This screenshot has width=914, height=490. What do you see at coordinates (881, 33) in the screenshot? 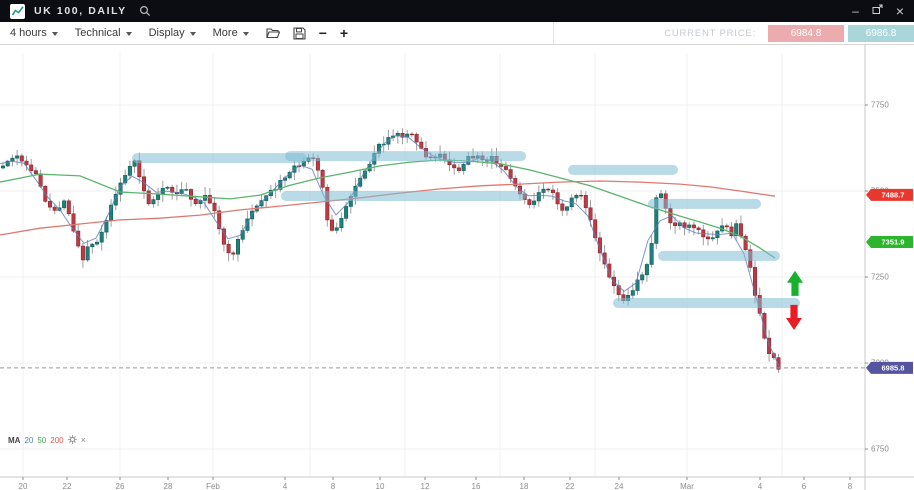
I see `buy-price-button: 6986.8` at bounding box center [881, 33].